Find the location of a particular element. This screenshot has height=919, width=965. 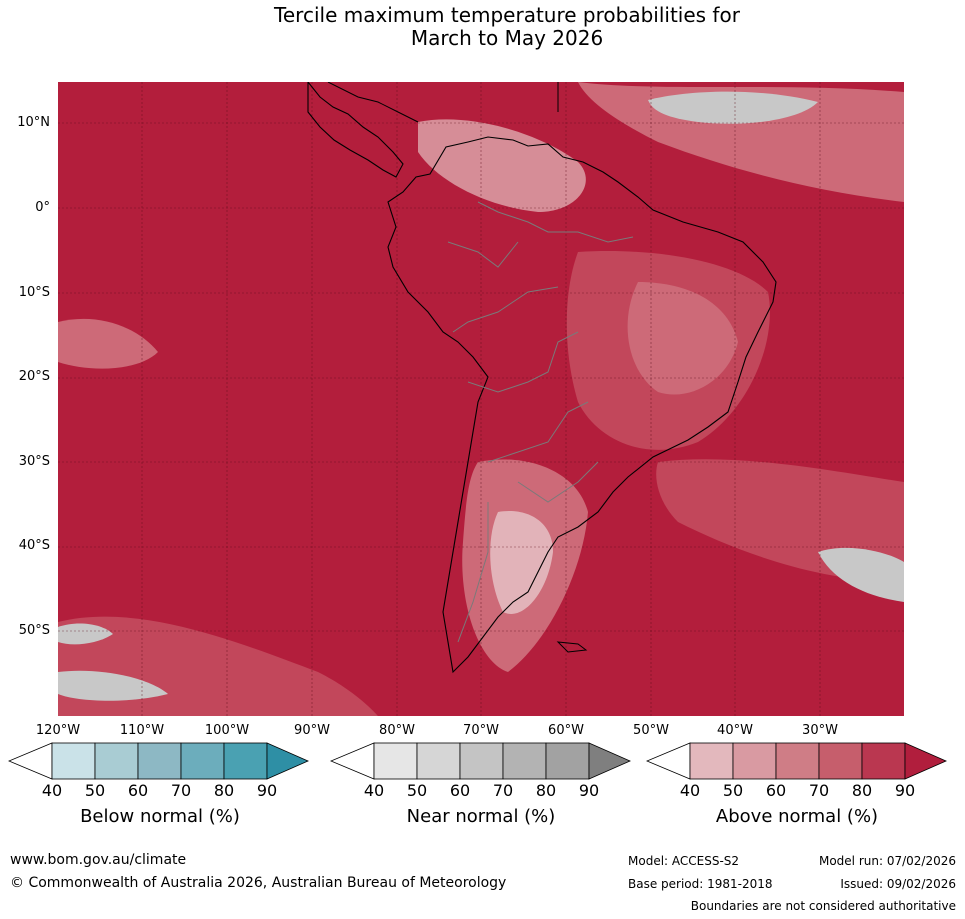

lon-label: 70°W is located at coordinates (481, 730).